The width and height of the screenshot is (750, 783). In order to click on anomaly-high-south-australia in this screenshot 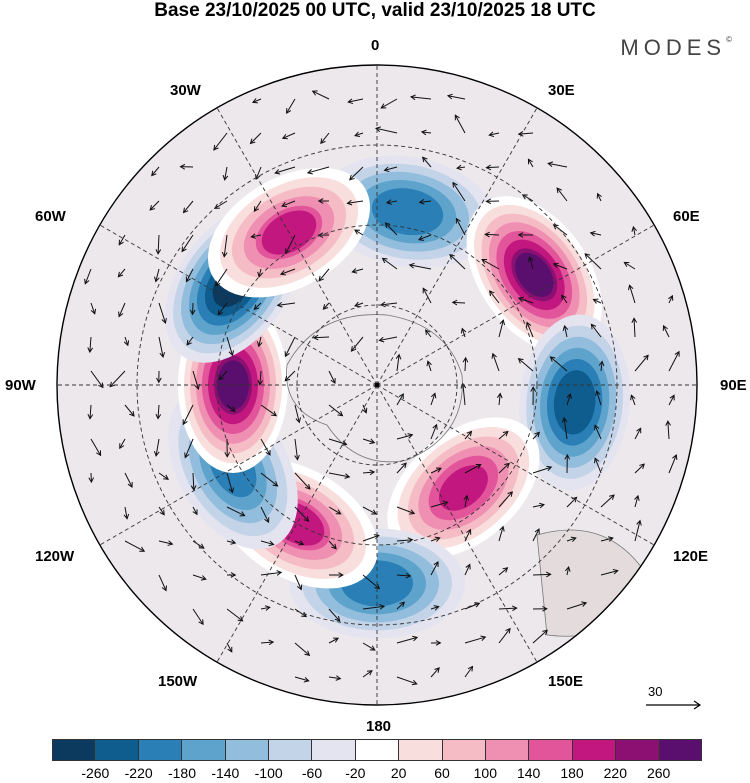, I will do `click(463, 488)`.